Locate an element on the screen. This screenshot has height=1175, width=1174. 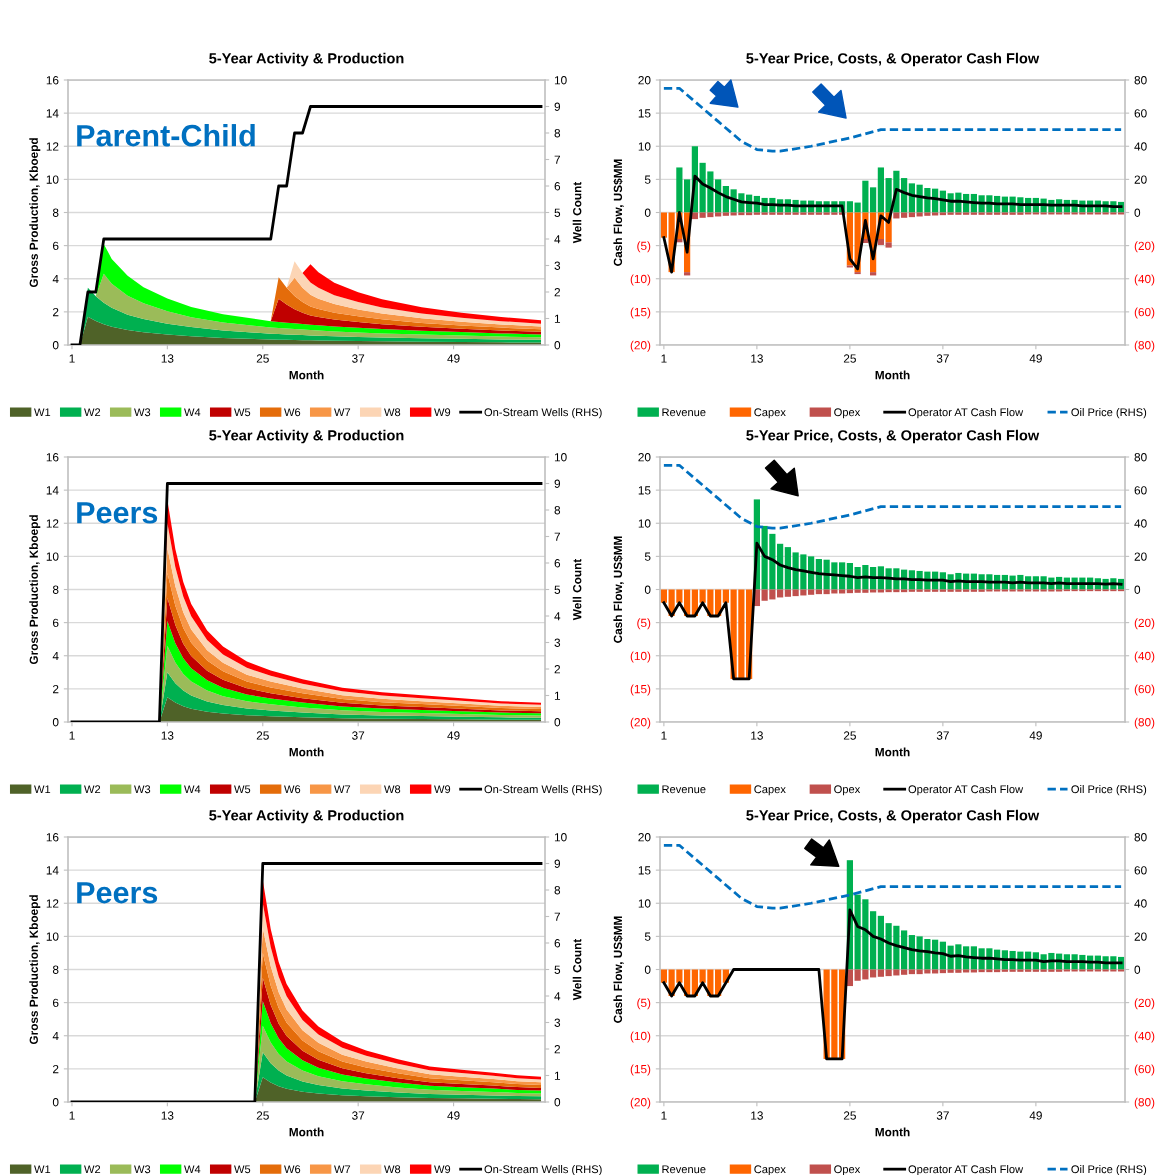
y2-tick-label: (60) is located at coordinates (1144, 313).